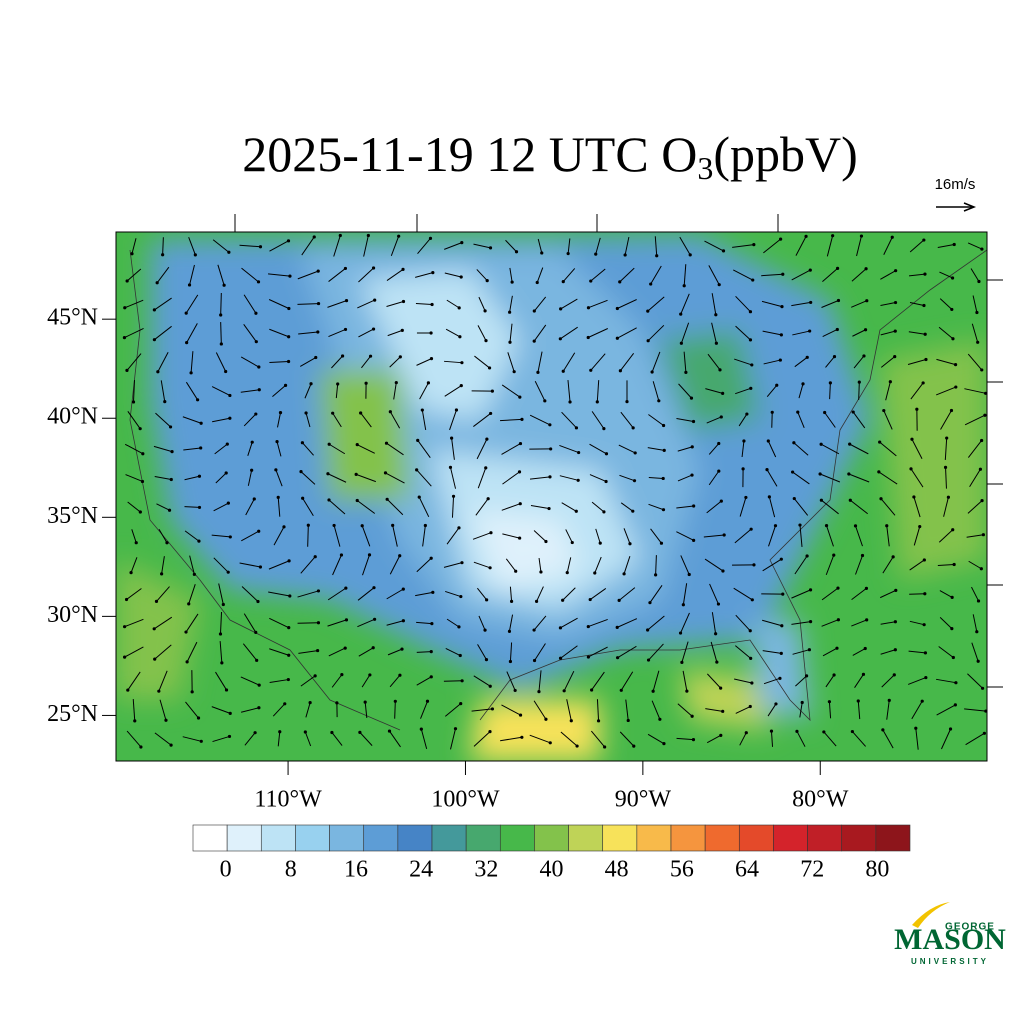 The height and width of the screenshot is (1029, 1024). What do you see at coordinates (820, 800) in the screenshot?
I see `x-tick-label: 80°W` at bounding box center [820, 800].